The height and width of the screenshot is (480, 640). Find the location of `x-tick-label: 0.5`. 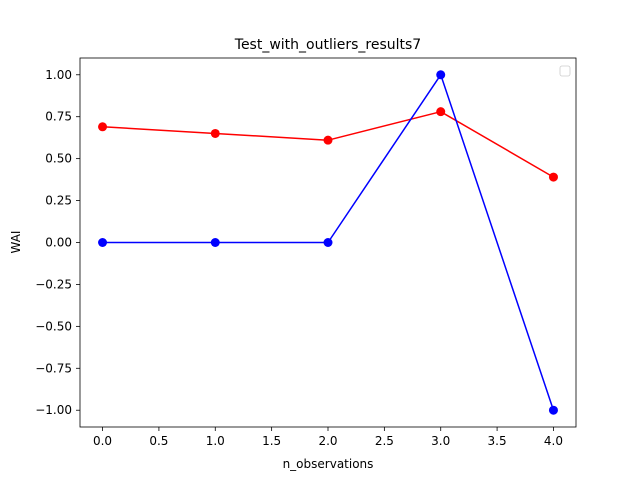

x-tick-label: 0.5 is located at coordinates (158, 441).